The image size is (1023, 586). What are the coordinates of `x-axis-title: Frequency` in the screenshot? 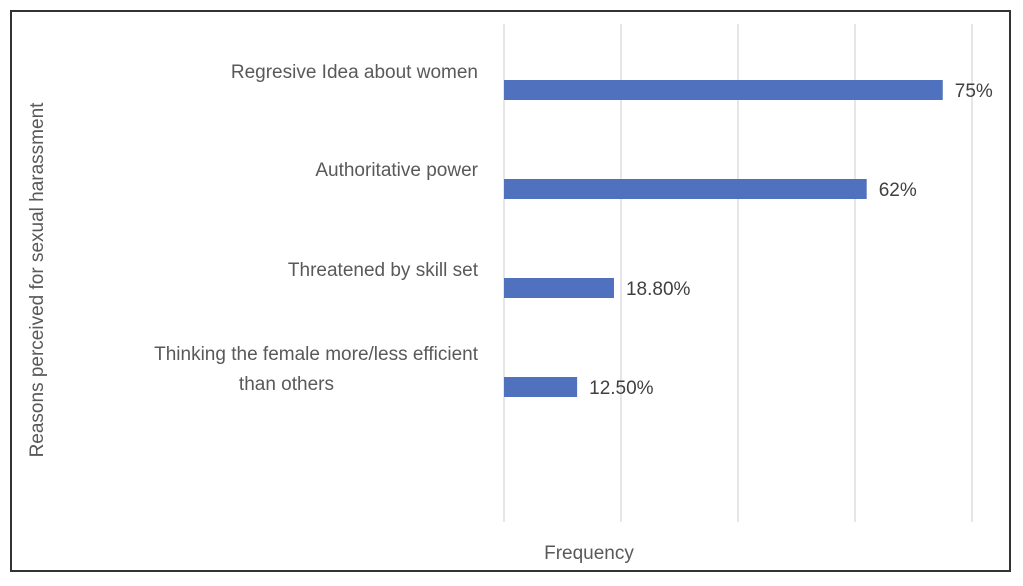 It's located at (589, 553).